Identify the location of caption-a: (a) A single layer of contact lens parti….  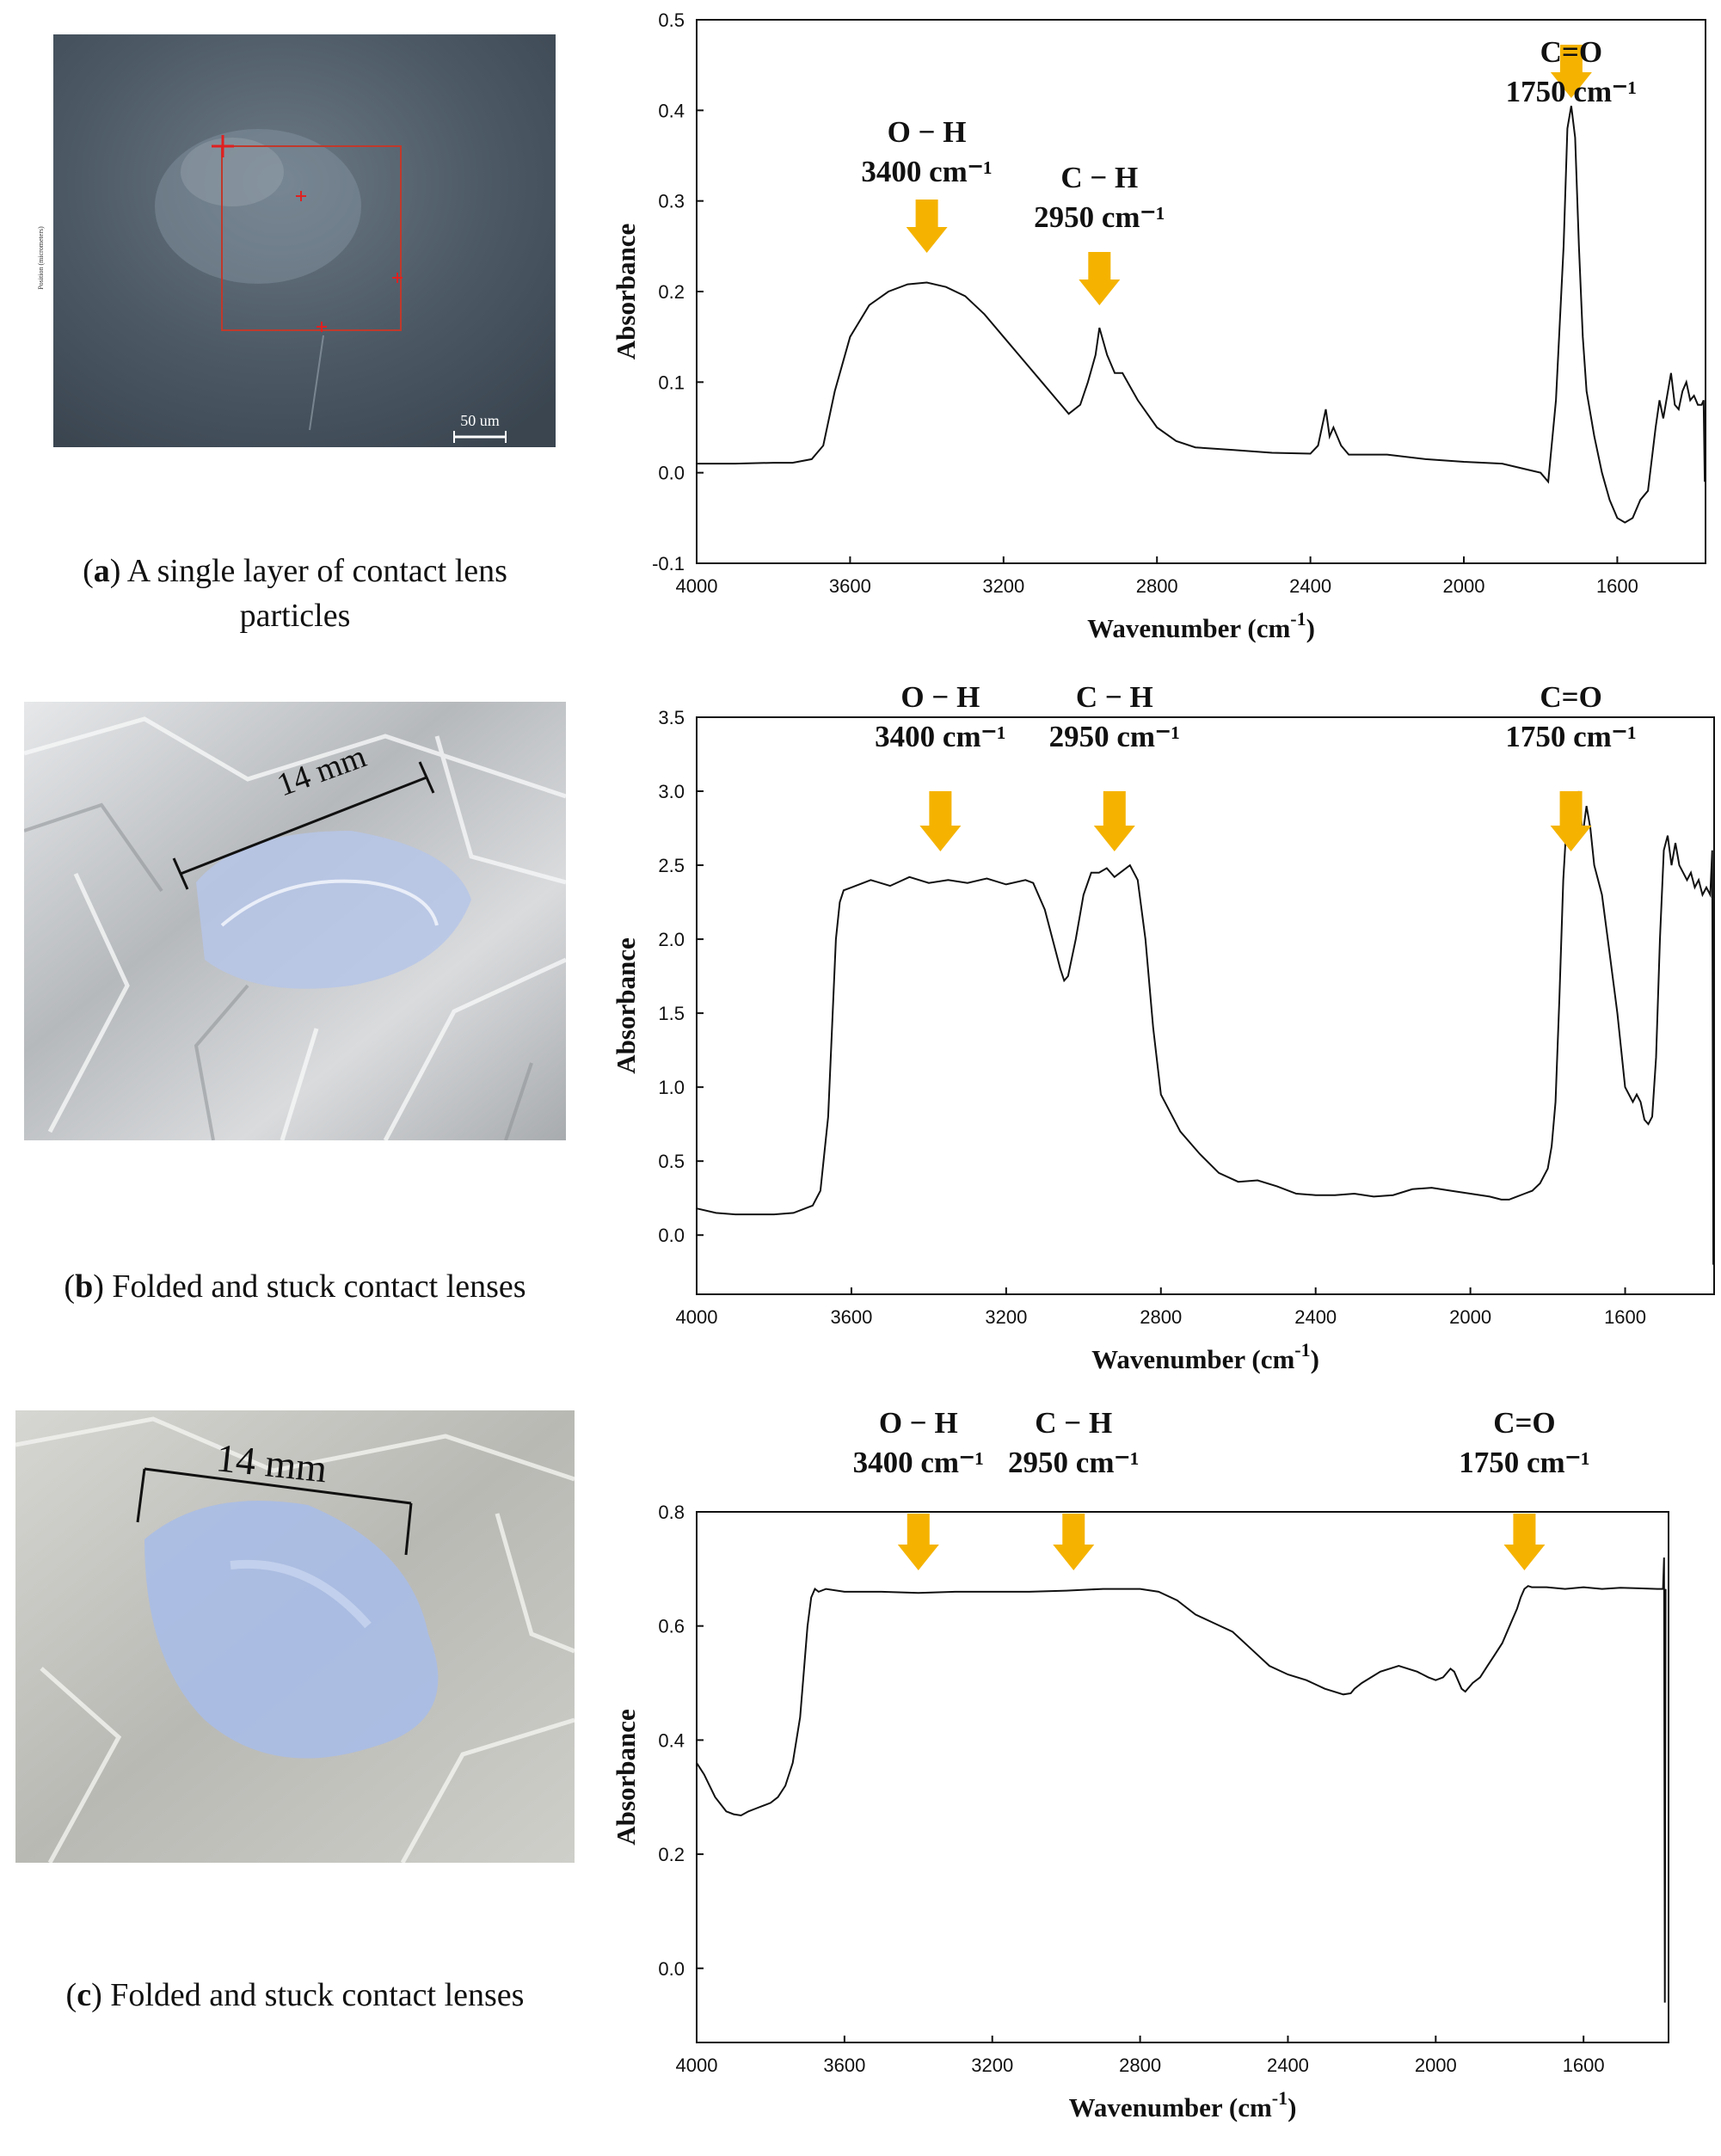
(295, 593).